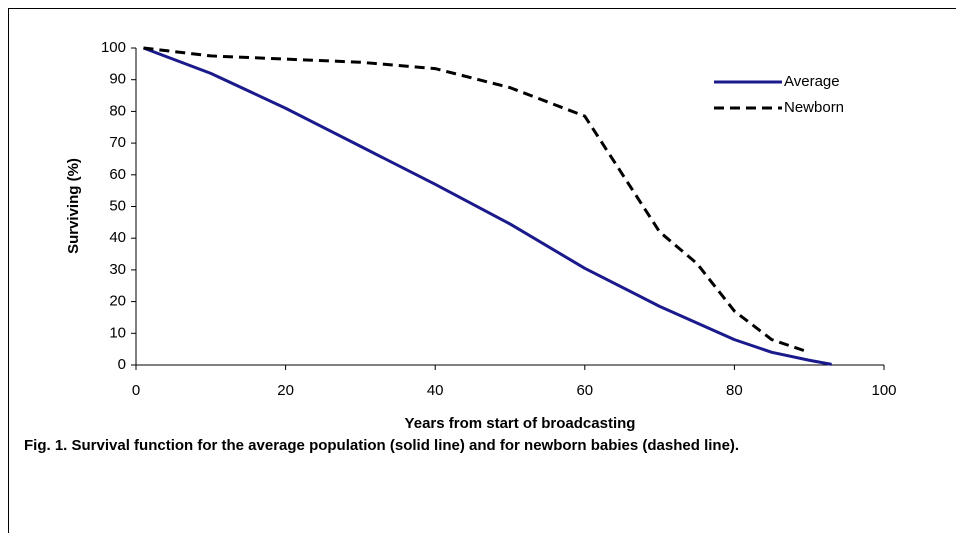  What do you see at coordinates (122, 364) in the screenshot?
I see `y-tick-label: 0` at bounding box center [122, 364].